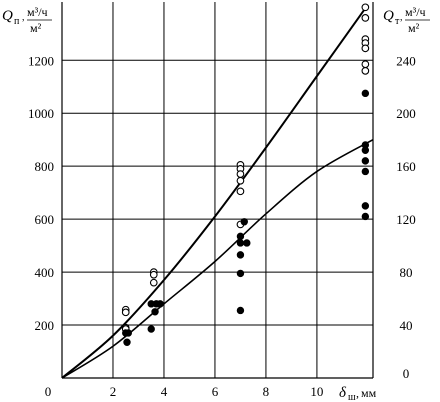 The image size is (440, 402). Describe the element at coordinates (316, 391) in the screenshot. I see `x-tick-label: 10` at that location.